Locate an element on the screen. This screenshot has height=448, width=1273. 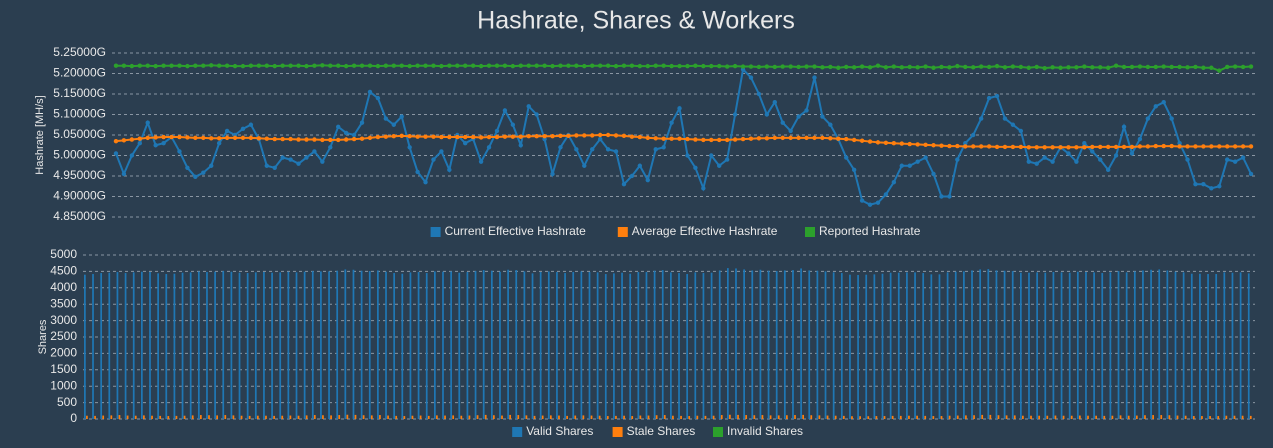
y-tick-label: 5.10000G is located at coordinates (79, 114).